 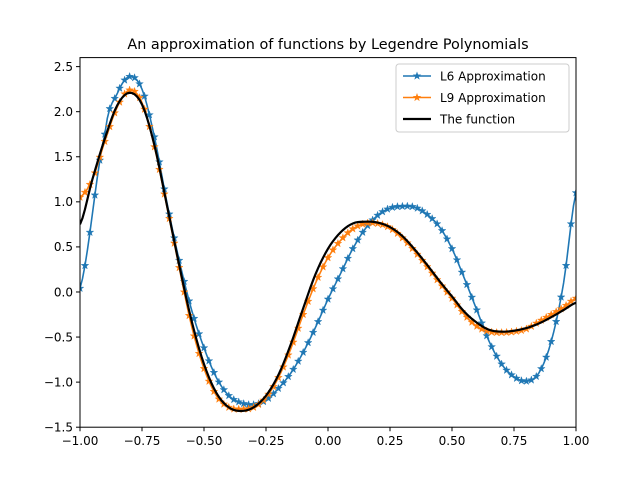 What do you see at coordinates (58, 382) in the screenshot?
I see `y-tick-label: −1.0` at bounding box center [58, 382].